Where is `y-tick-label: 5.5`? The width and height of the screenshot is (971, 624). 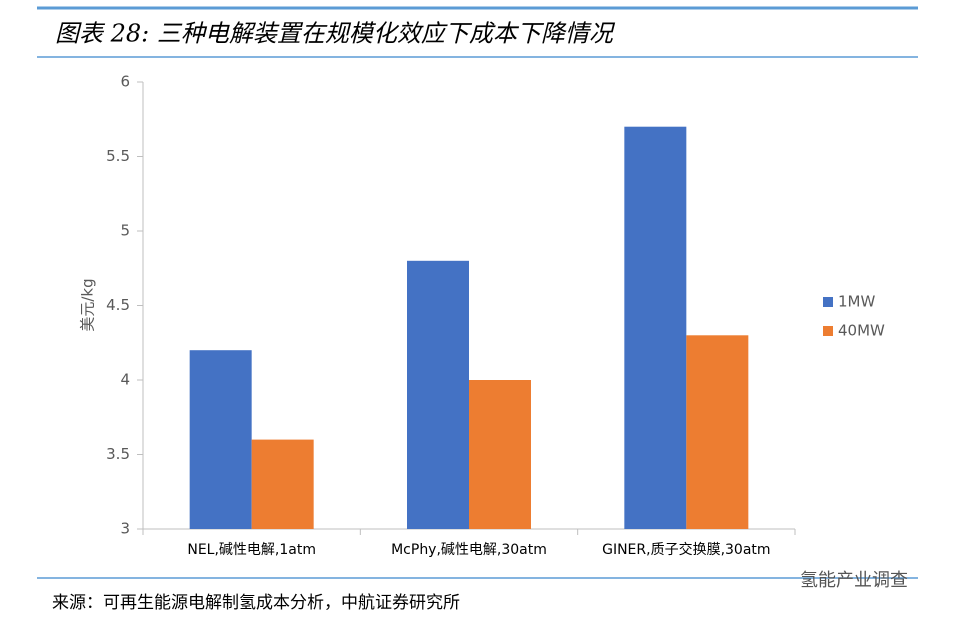
y-tick-label: 5.5 is located at coordinates (118, 156).